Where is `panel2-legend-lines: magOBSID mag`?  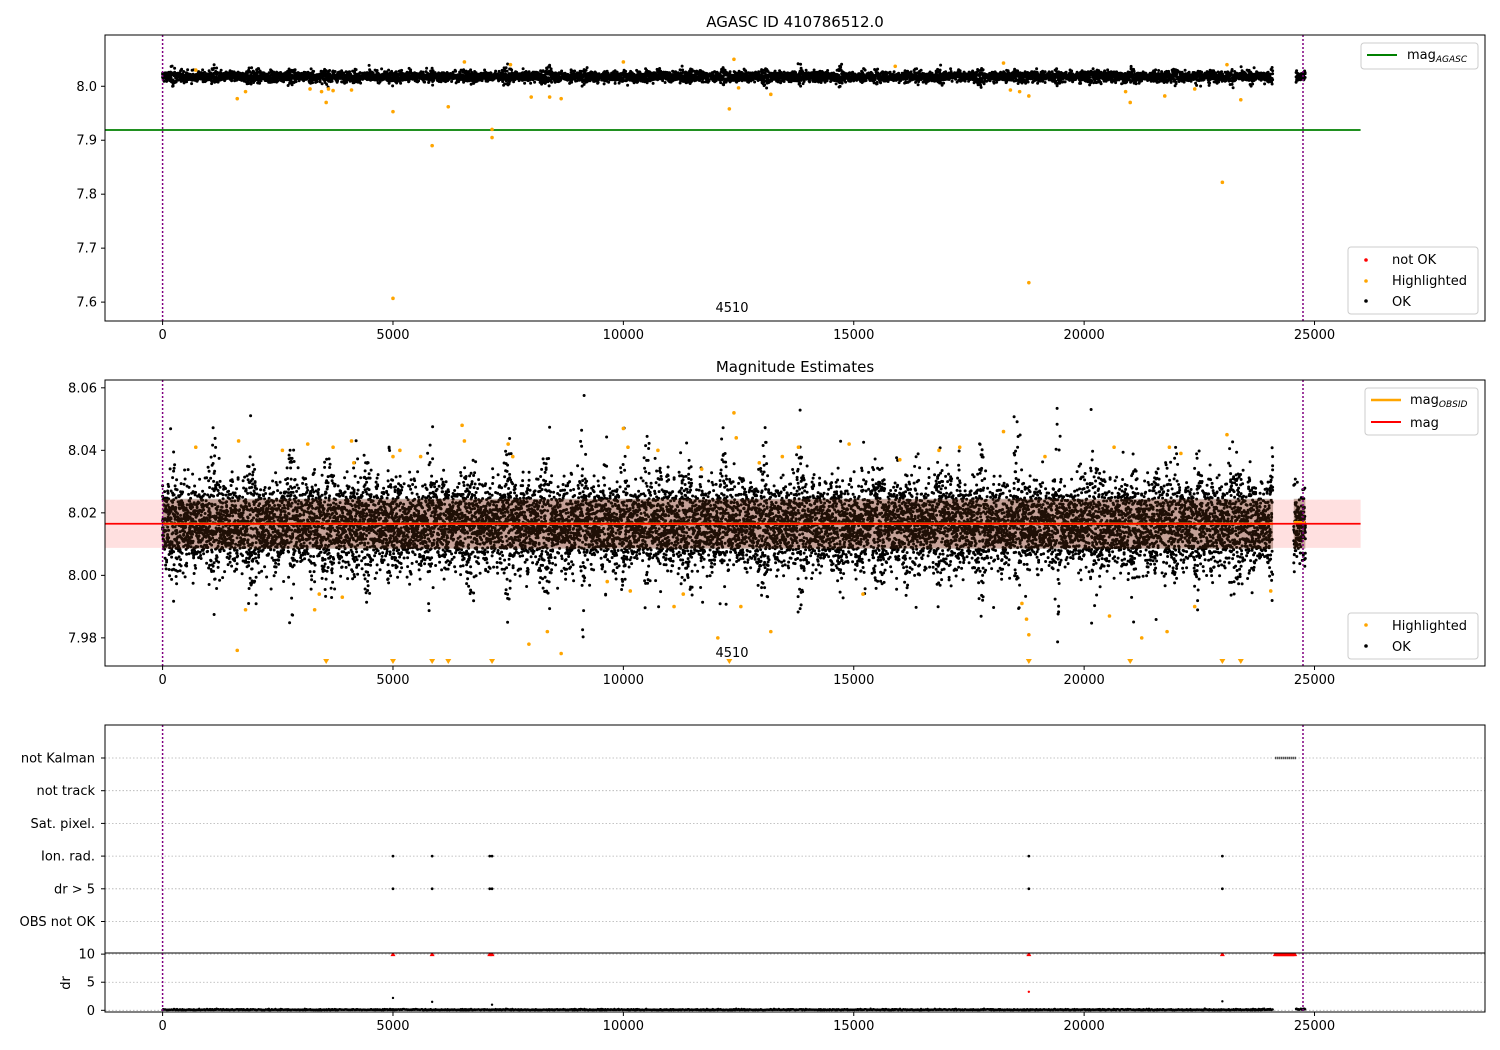 panel2-legend-lines: magOBSID mag is located at coordinates (1421, 411).